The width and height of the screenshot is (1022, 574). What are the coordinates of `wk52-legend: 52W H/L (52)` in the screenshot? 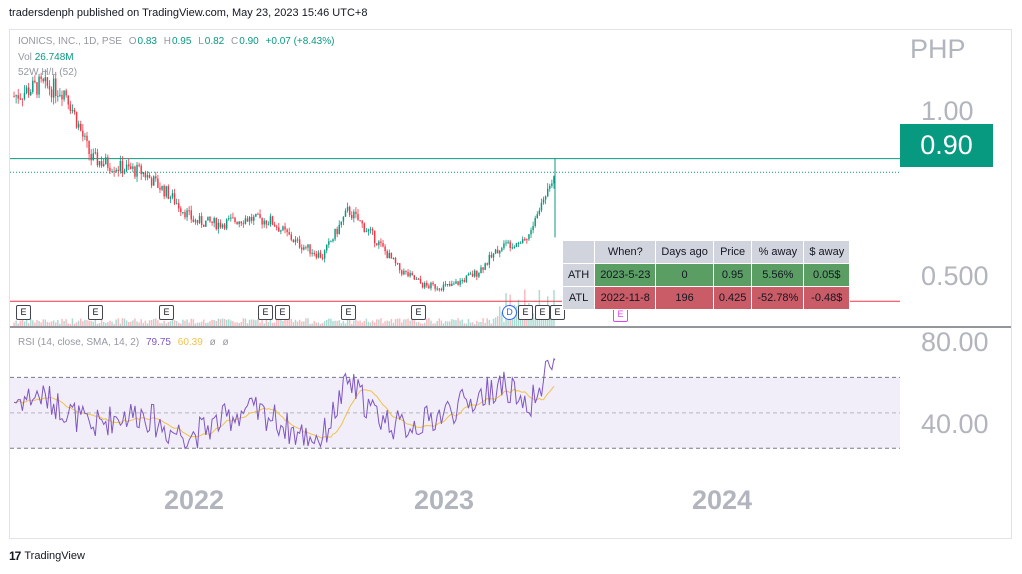 It's located at (48, 72).